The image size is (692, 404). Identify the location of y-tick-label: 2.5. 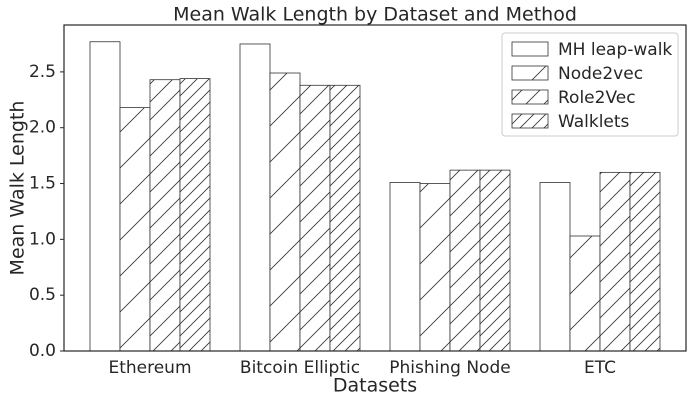
(42, 72).